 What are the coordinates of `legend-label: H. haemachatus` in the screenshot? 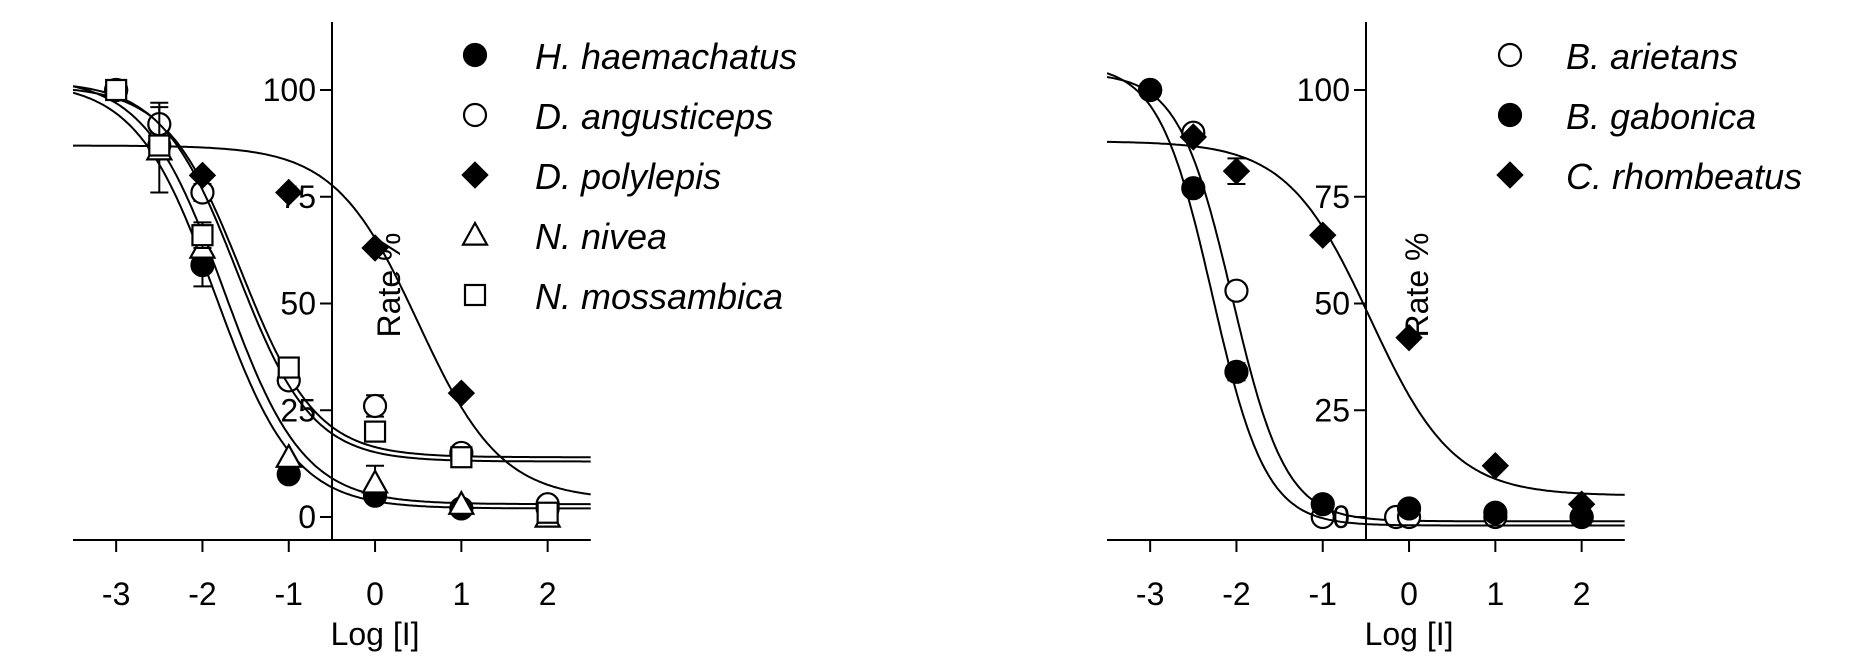 It's located at (666, 56).